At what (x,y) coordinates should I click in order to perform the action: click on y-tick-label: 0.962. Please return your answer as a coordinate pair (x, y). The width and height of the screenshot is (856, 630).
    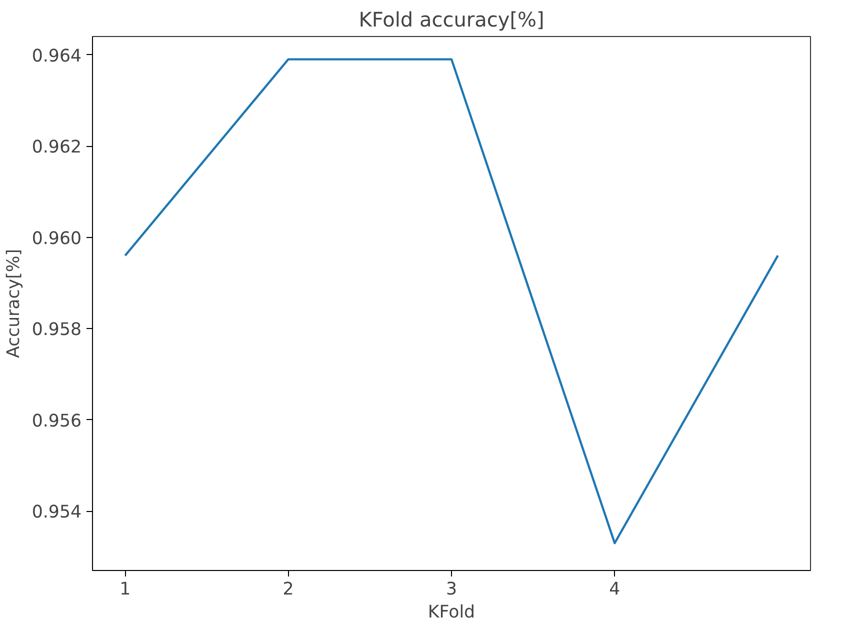
    Looking at the image, I should click on (57, 148).